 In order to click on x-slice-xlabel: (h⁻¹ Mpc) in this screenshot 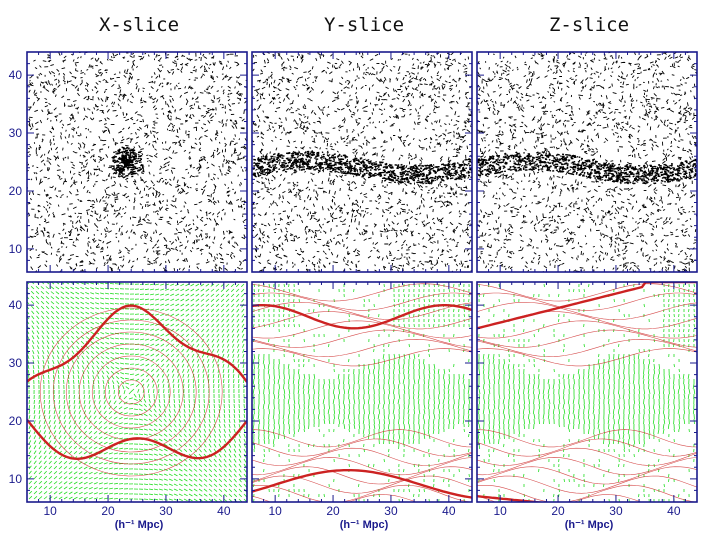, I will do `click(139, 525)`.